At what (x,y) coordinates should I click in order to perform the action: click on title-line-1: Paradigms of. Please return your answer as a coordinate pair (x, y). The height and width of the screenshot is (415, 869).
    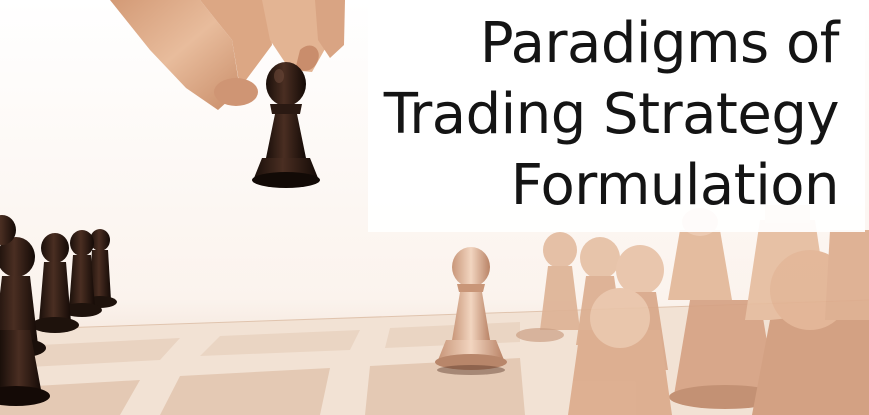
    Looking at the image, I should click on (659, 43).